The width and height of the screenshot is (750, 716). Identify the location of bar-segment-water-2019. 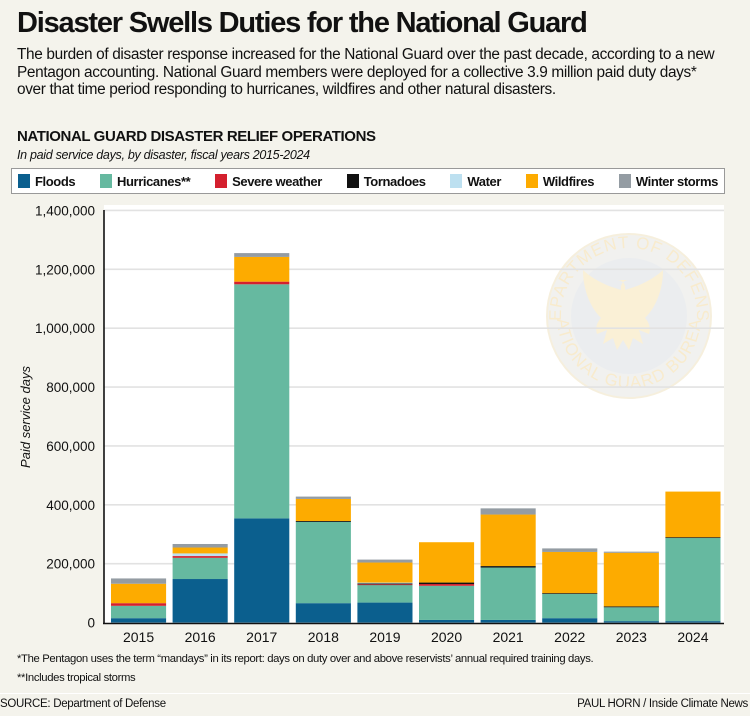
(385, 583).